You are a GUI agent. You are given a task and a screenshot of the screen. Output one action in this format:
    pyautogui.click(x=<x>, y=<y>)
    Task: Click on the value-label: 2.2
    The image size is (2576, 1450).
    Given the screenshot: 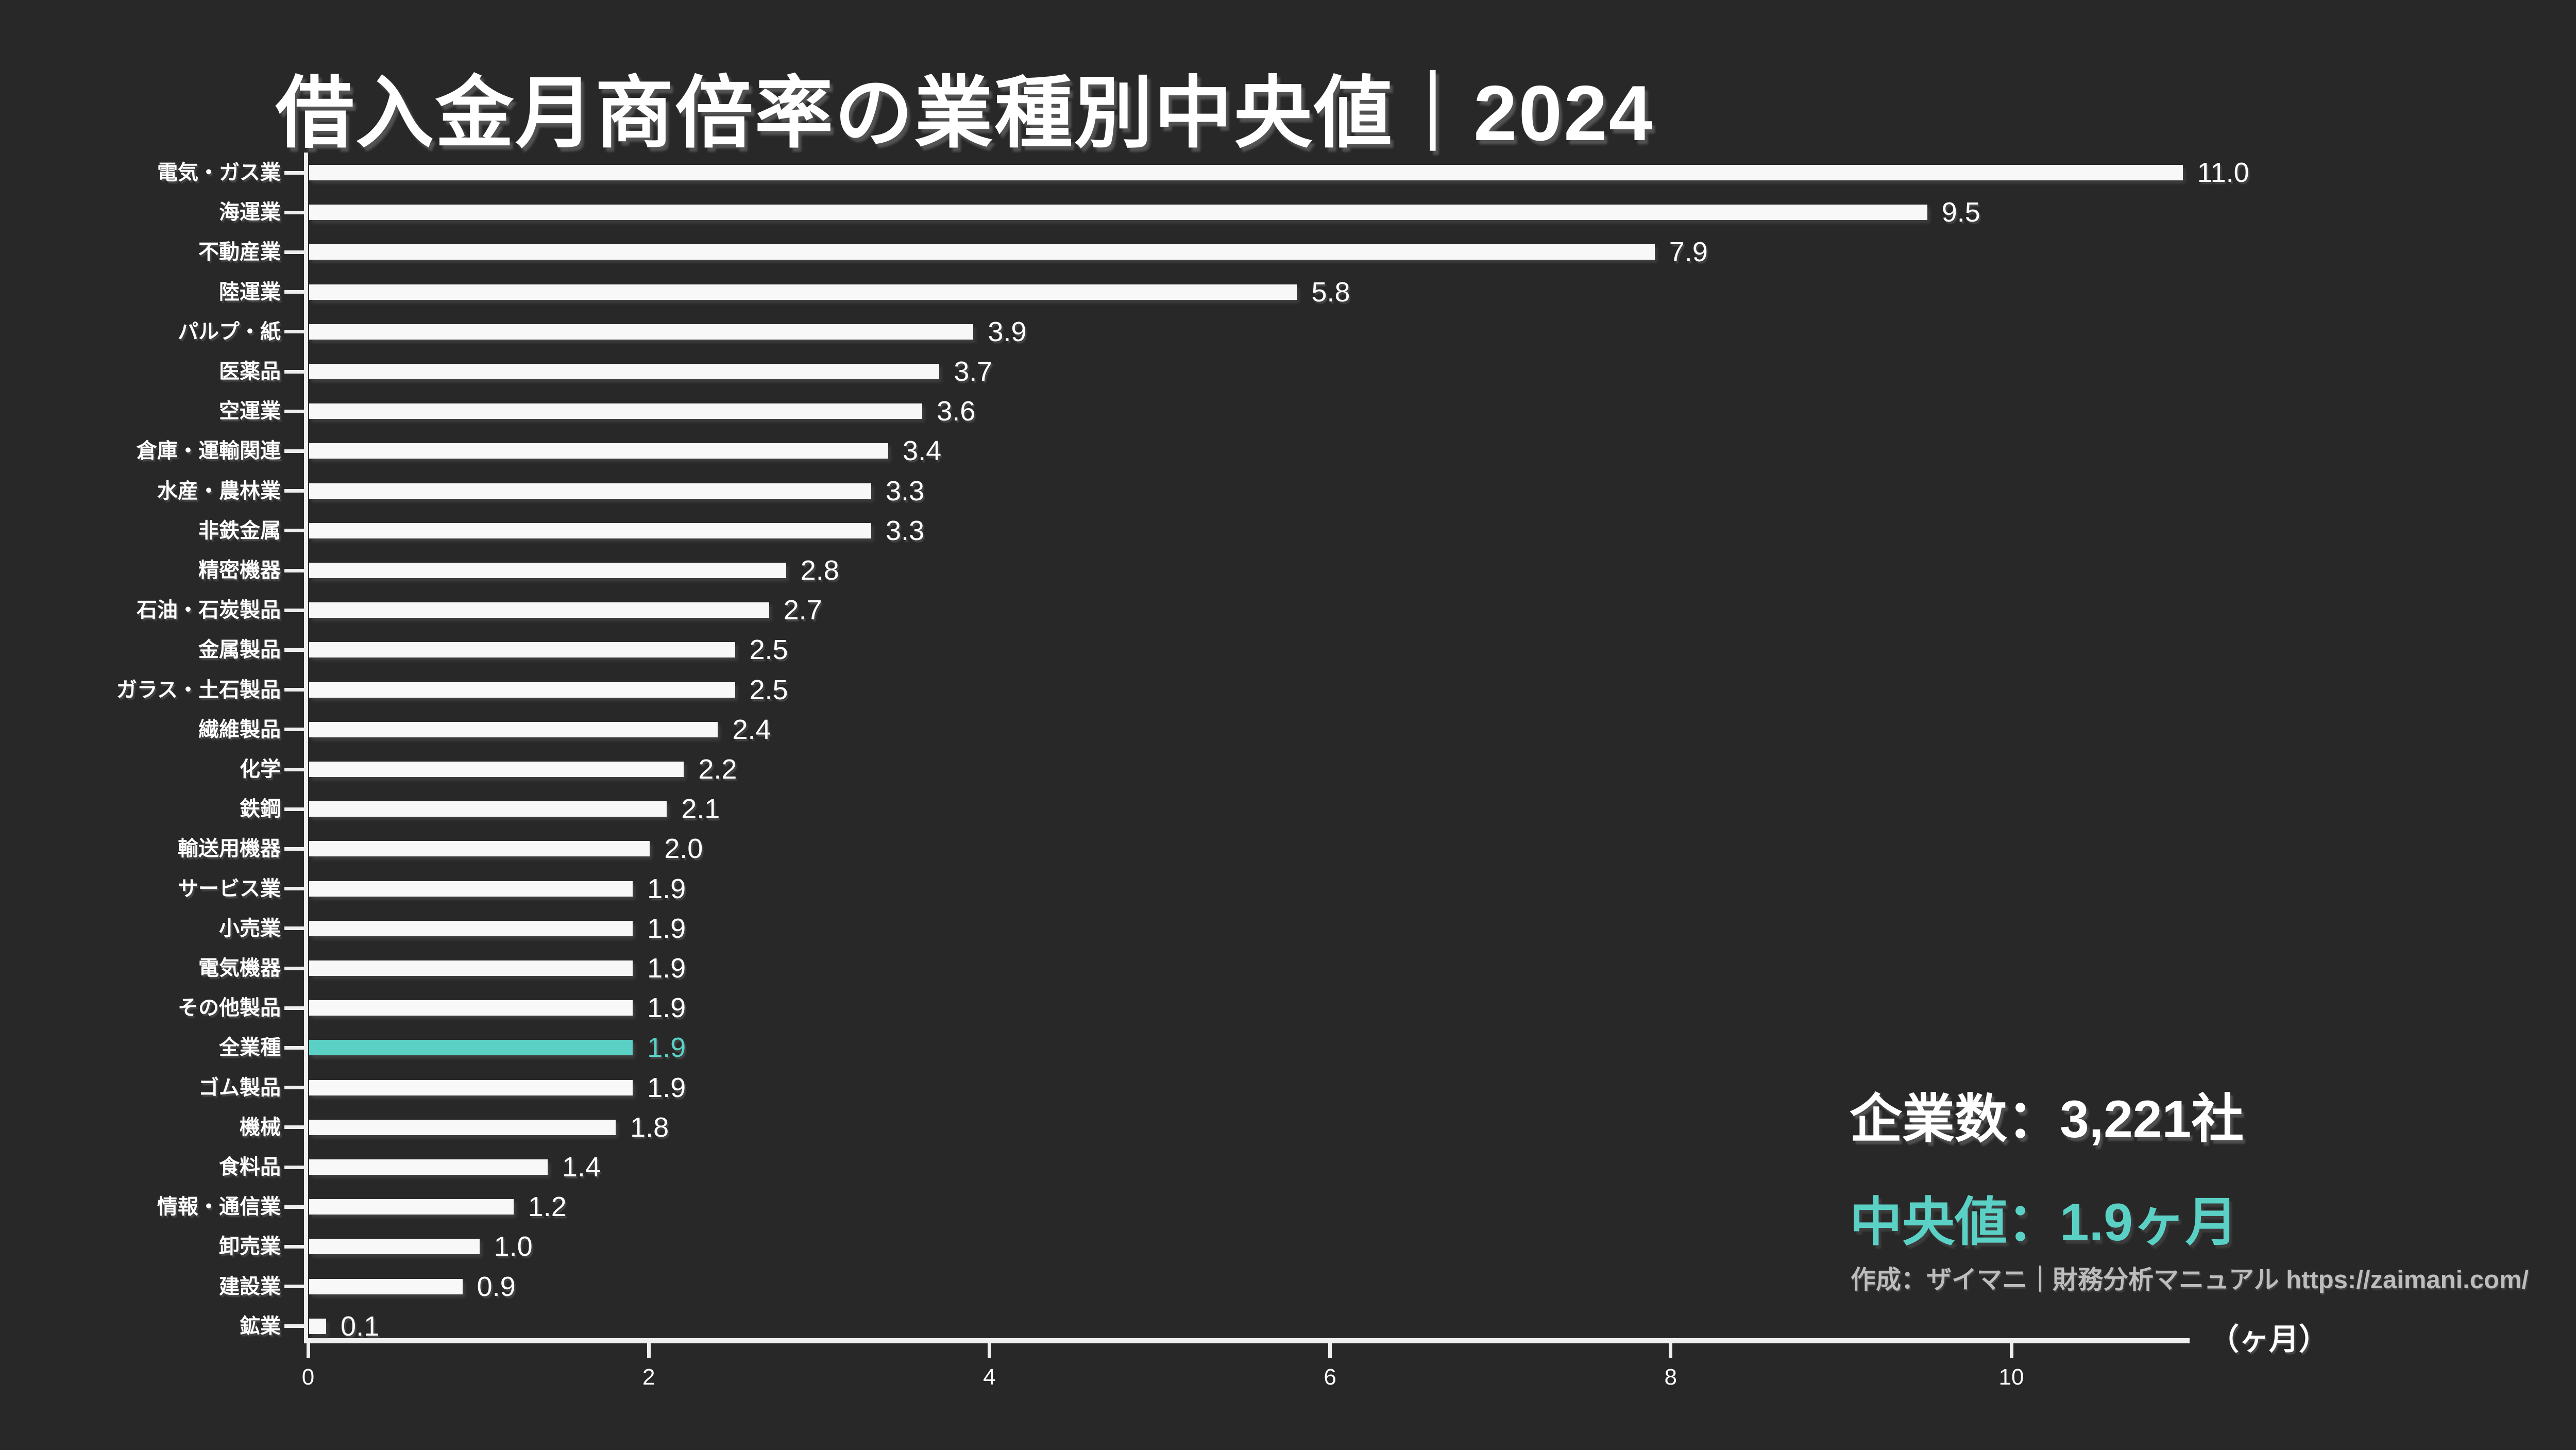 What is the action you would take?
    pyautogui.click(x=717, y=769)
    